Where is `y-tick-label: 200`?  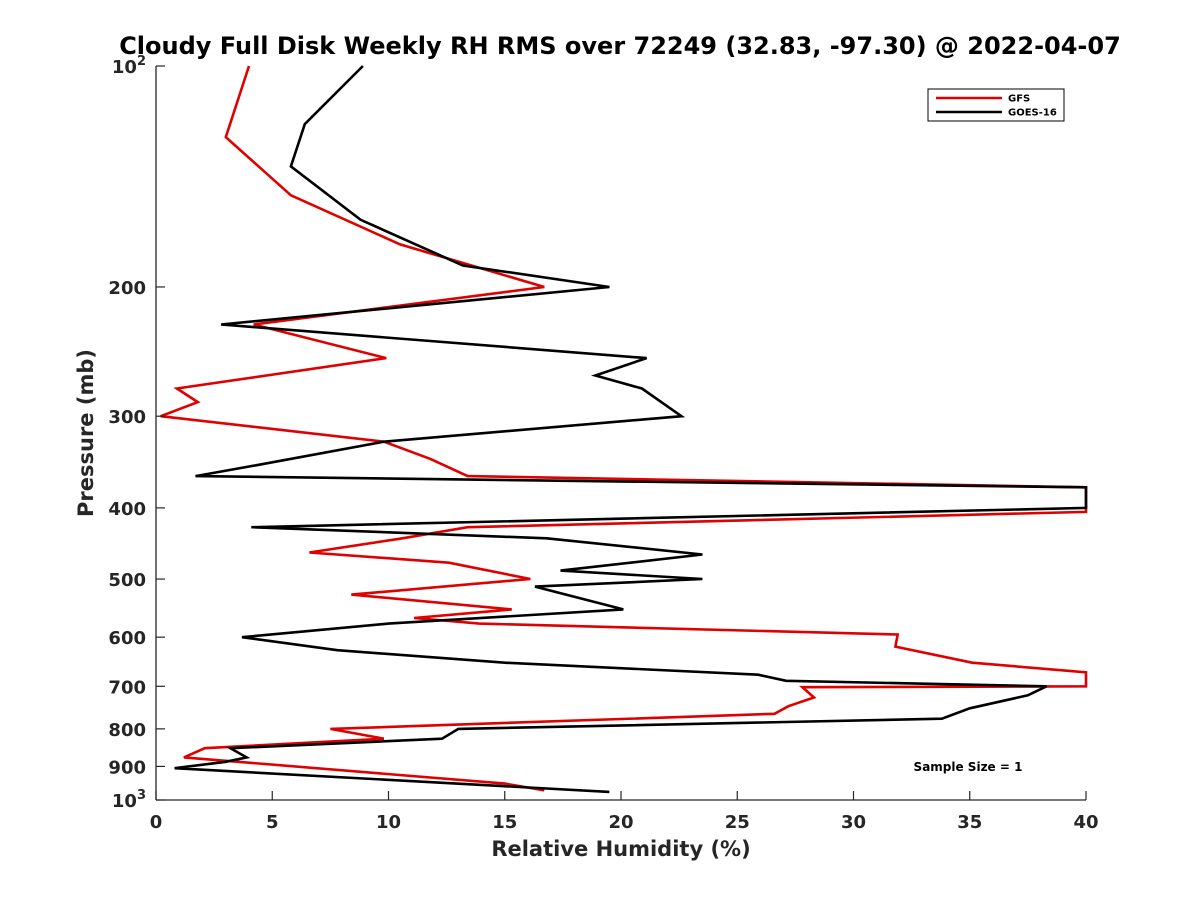 y-tick-label: 200 is located at coordinates (127, 288).